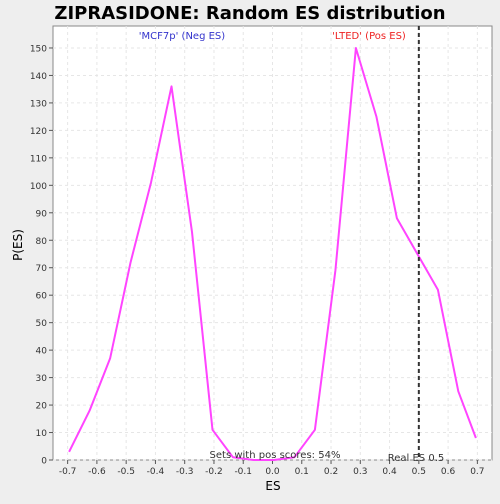  Describe the element at coordinates (38, 104) in the screenshot. I see `y-tick-label: 130` at that location.